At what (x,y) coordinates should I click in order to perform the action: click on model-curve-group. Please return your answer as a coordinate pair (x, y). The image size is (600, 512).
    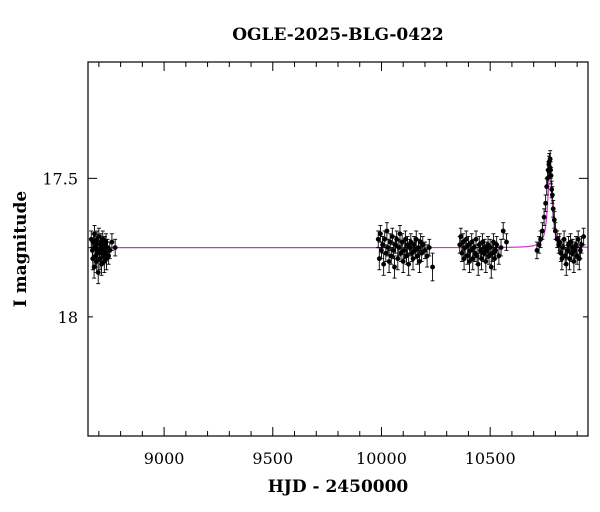
    Looking at the image, I should click on (338, 208).